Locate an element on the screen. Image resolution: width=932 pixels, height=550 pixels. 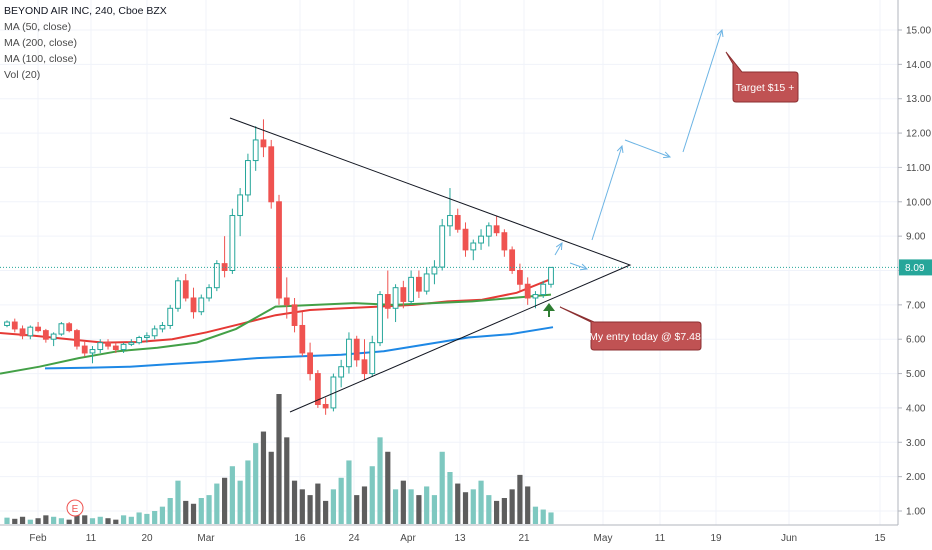
indicator-volume: Vol (20) is located at coordinates (22, 75).